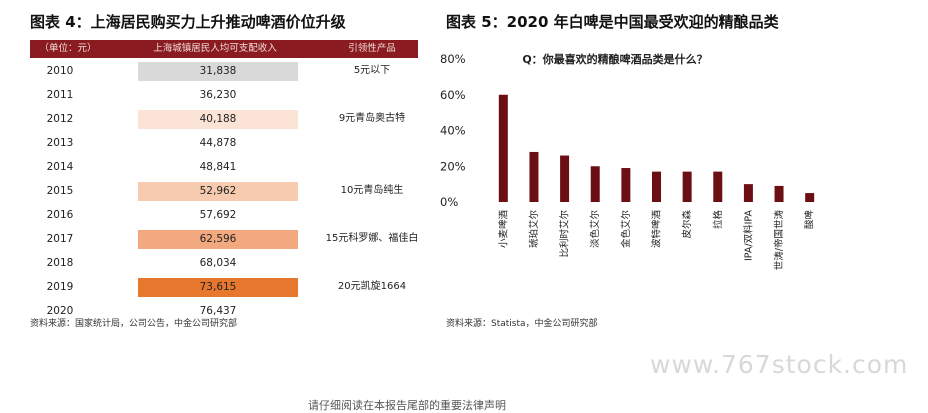  I want to click on table-row: 2017 62,596 15元科罗娜、福佳白, so click(224, 239).